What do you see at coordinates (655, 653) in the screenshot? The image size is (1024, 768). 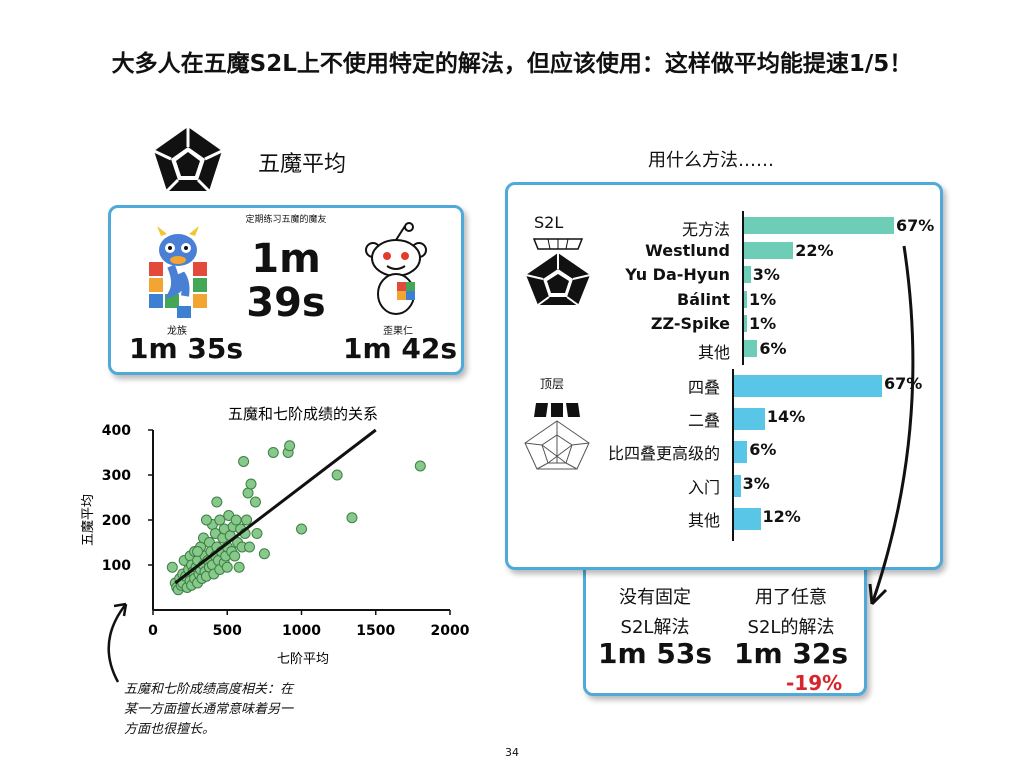 I see `compare-left-time: 1m 53s` at bounding box center [655, 653].